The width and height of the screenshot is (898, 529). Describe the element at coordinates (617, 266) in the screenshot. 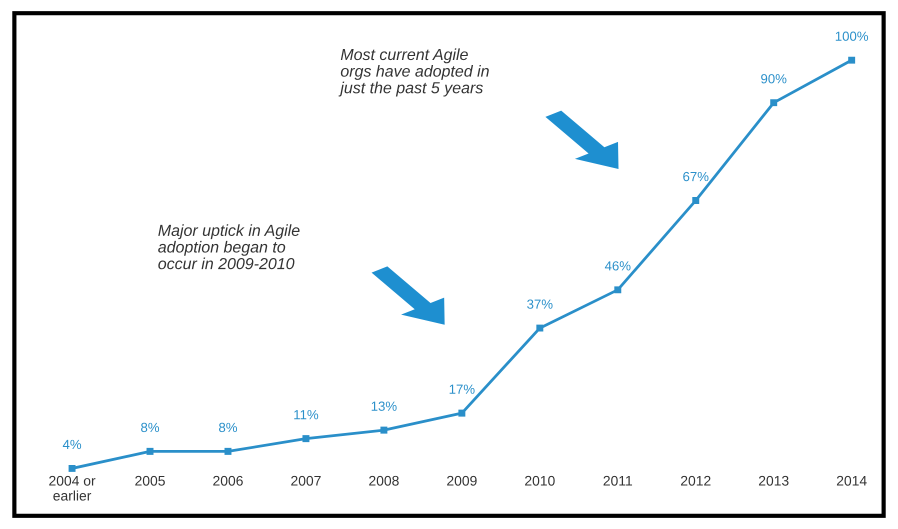

I see `data-label: 46%` at that location.